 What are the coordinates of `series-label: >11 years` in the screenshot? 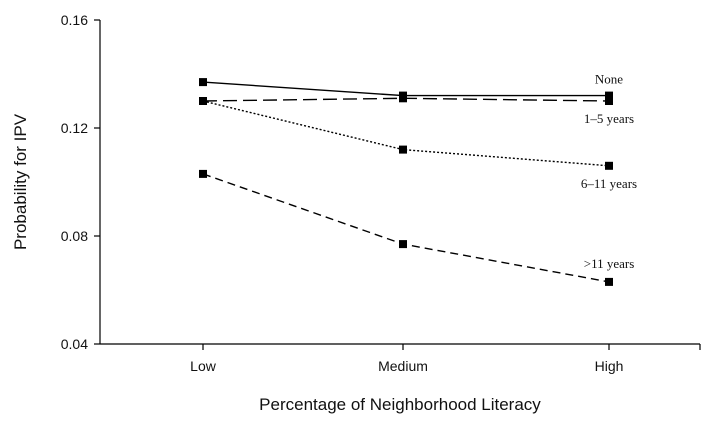 It's located at (609, 263).